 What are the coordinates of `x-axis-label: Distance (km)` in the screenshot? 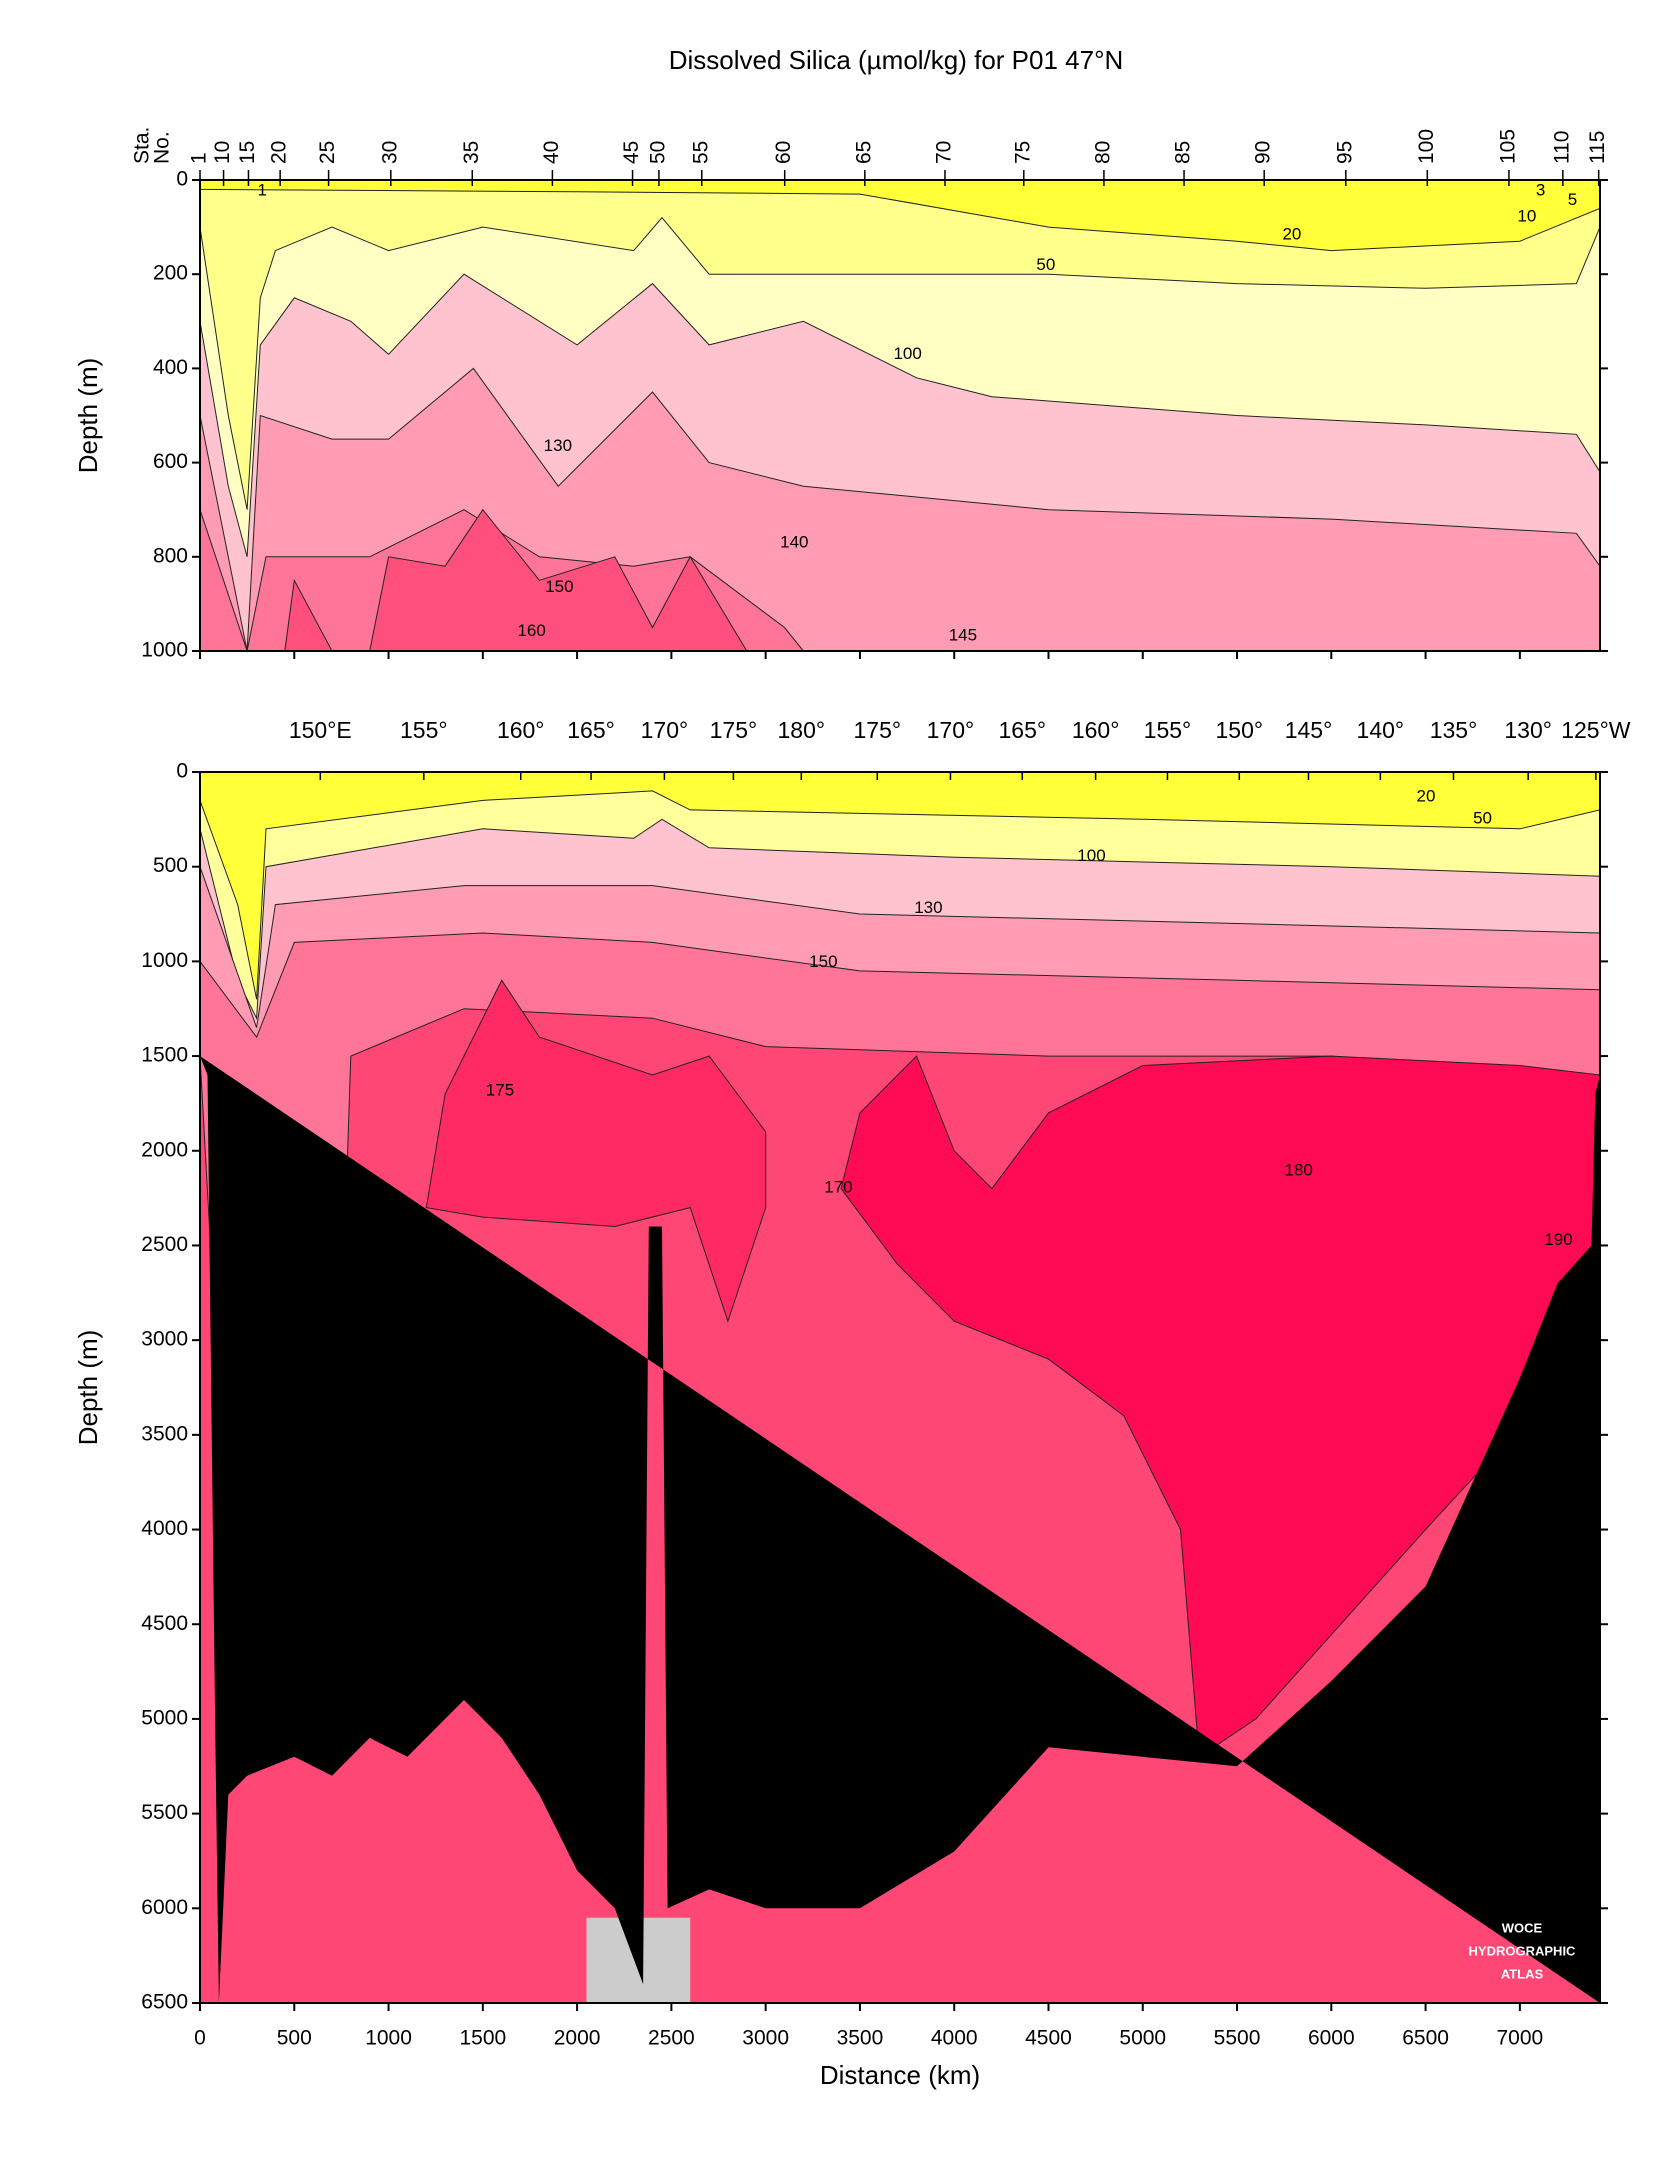 It's located at (900, 2075).